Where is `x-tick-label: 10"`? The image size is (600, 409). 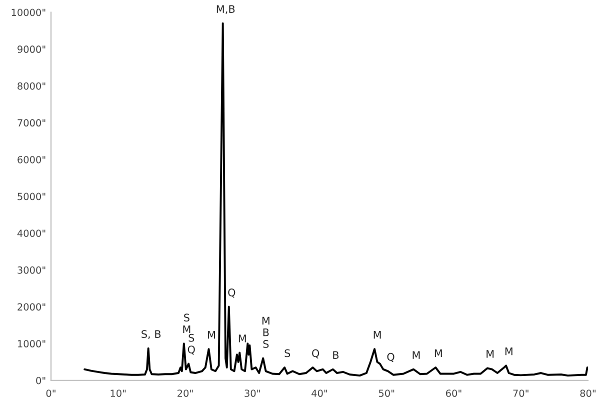
x-tick-label: 10" is located at coordinates (118, 393).